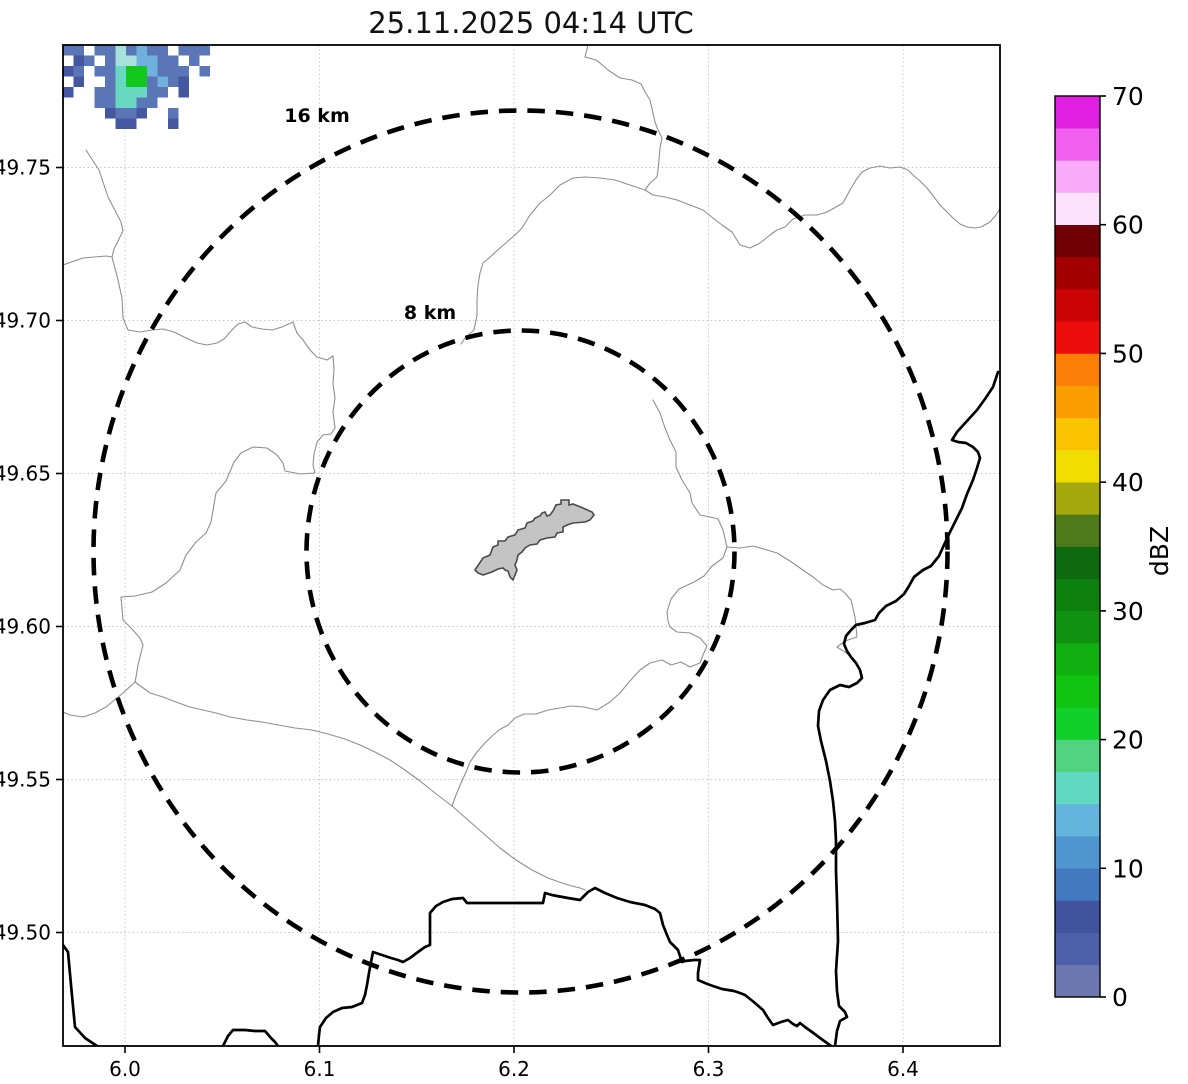 The width and height of the screenshot is (1188, 1084). Describe the element at coordinates (1128, 868) in the screenshot. I see `colorbar-tick-label: 10` at that location.